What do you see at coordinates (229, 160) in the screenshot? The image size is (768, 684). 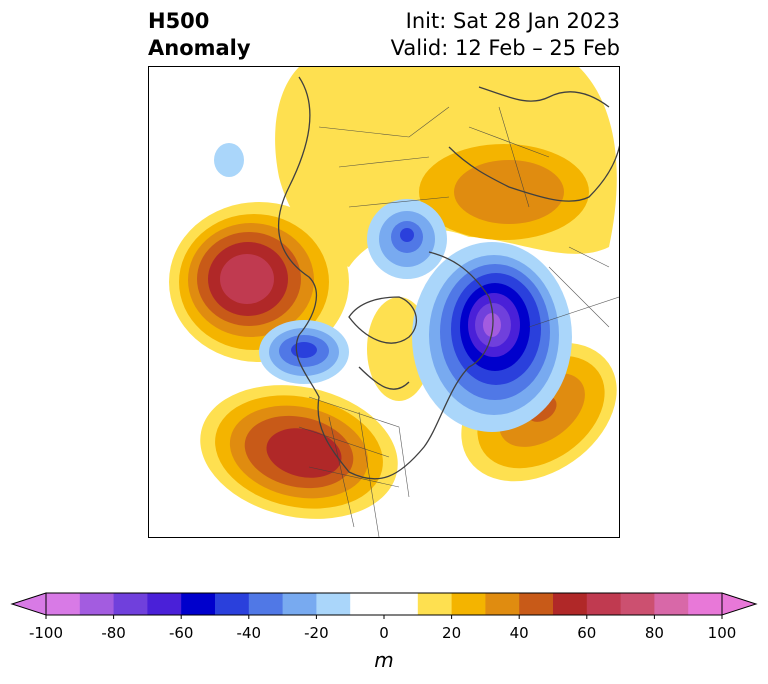 I see `trough-small` at bounding box center [229, 160].